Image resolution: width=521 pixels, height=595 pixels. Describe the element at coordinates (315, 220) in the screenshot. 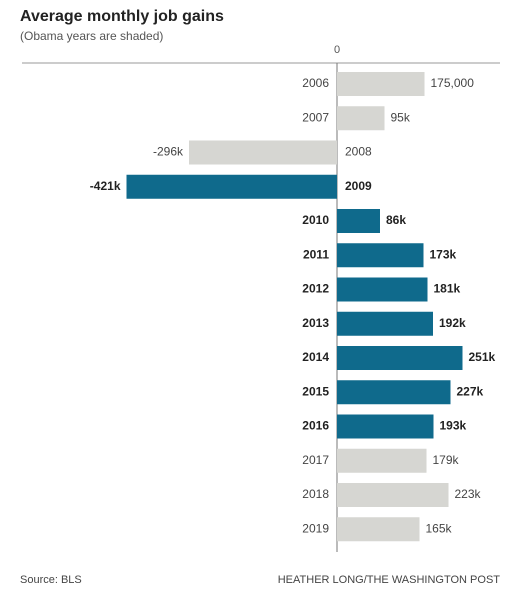

I see `category-label: 2010` at that location.